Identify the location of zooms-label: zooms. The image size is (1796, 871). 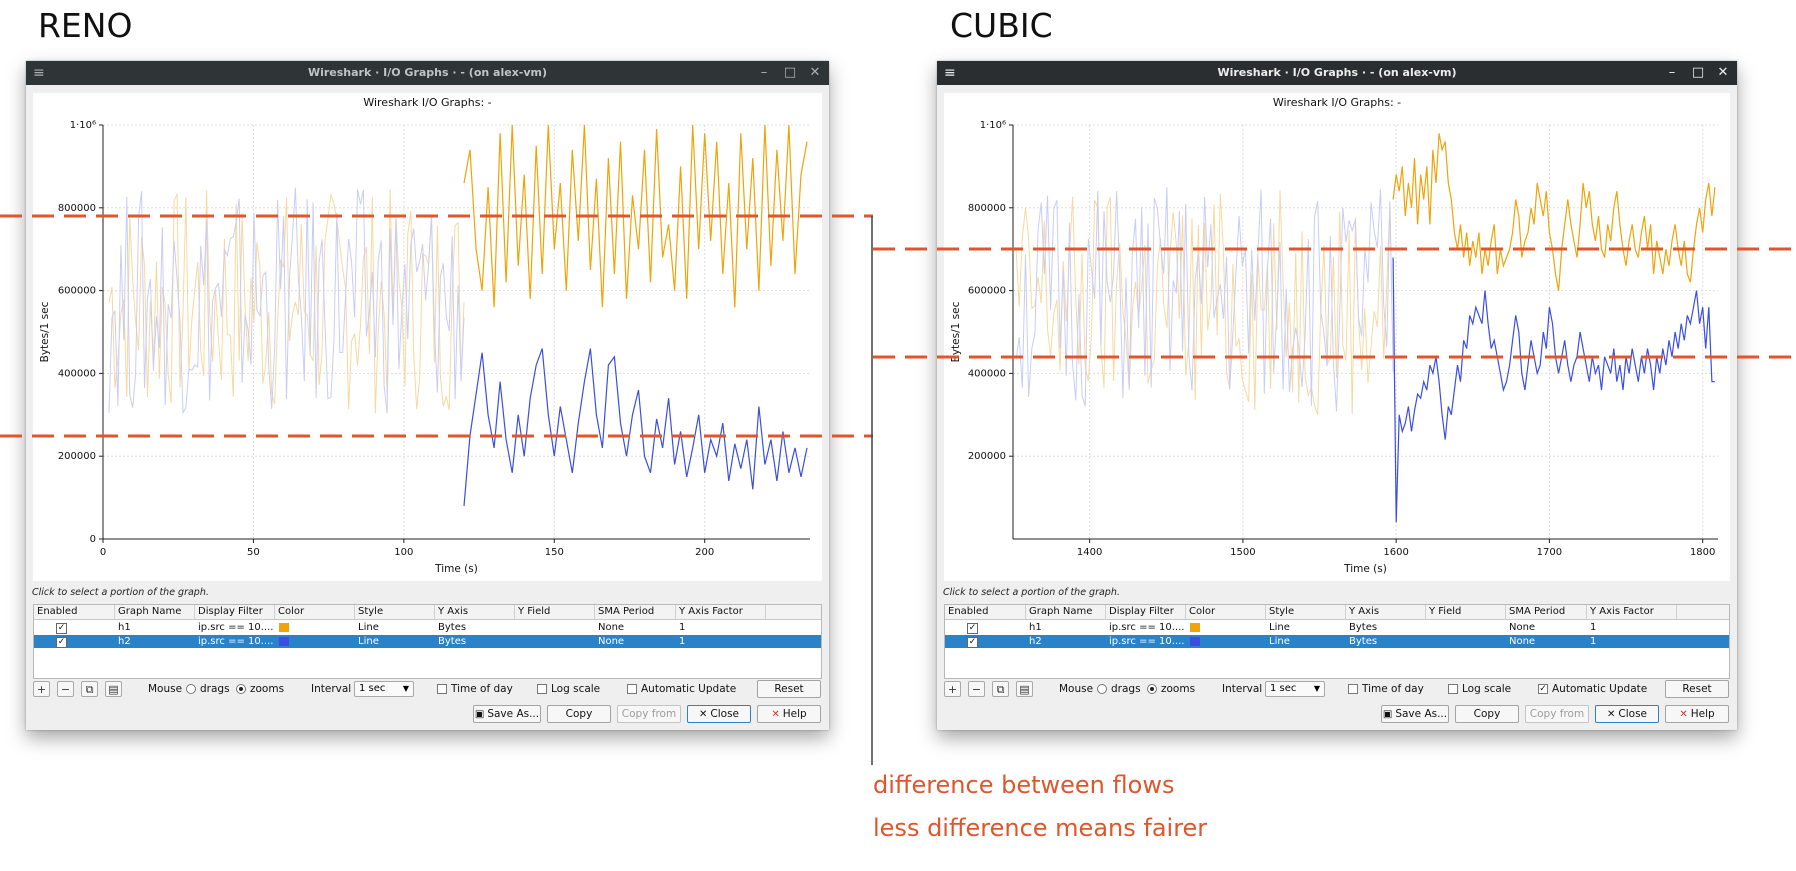
(1178, 689).